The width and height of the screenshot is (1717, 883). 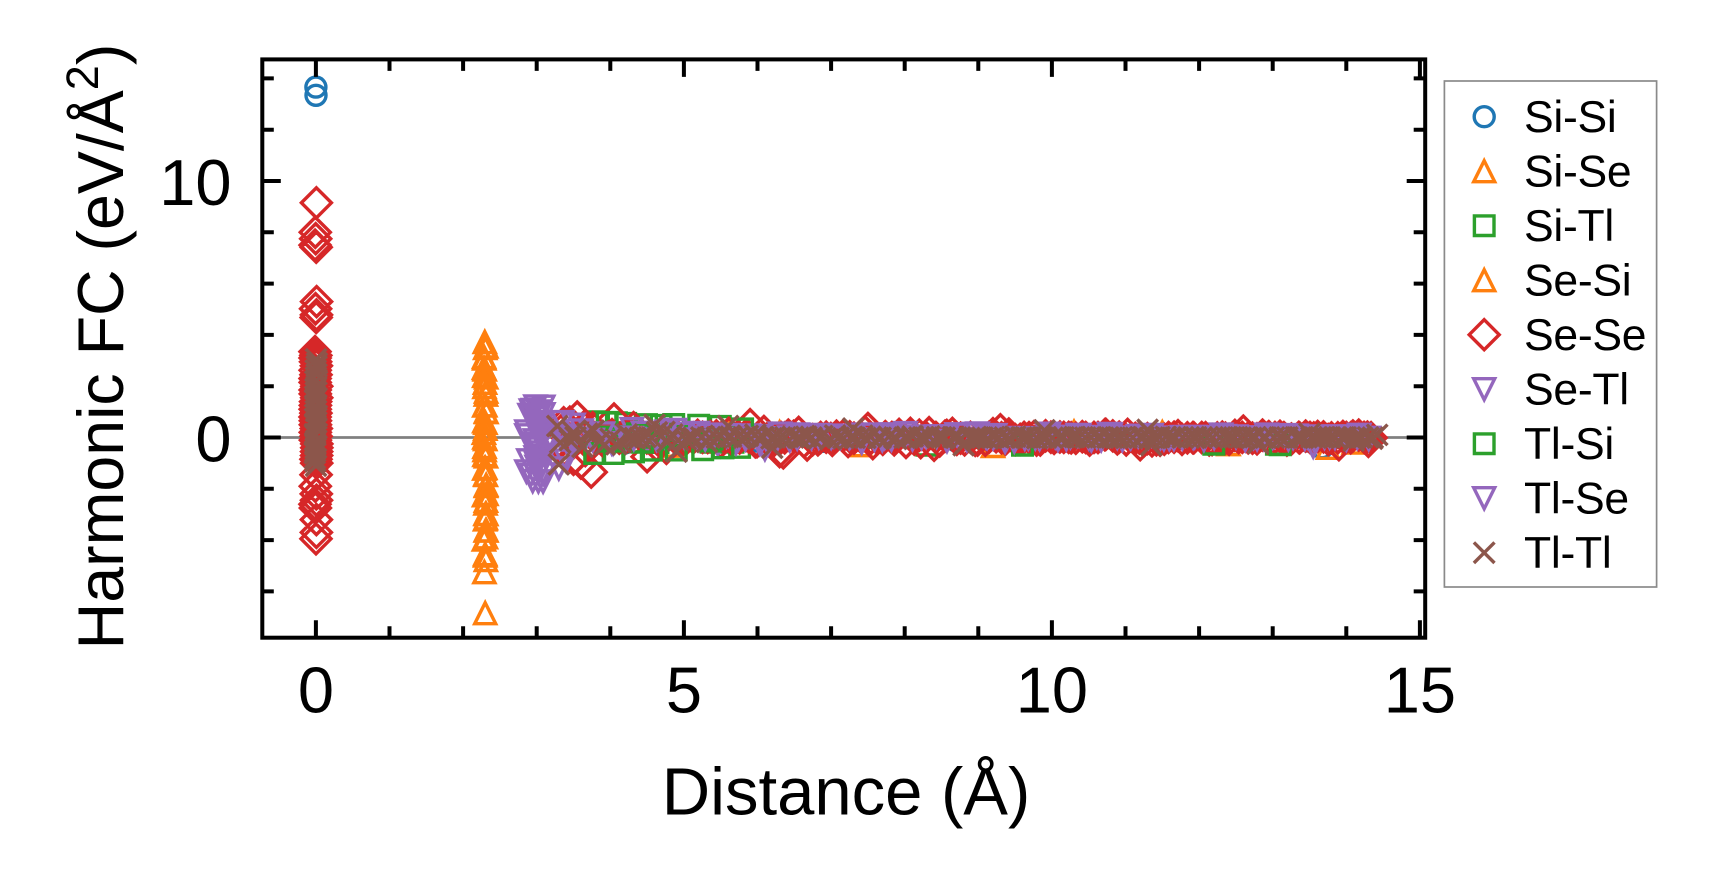 I want to click on svg-text: 5, so click(x=684, y=690).